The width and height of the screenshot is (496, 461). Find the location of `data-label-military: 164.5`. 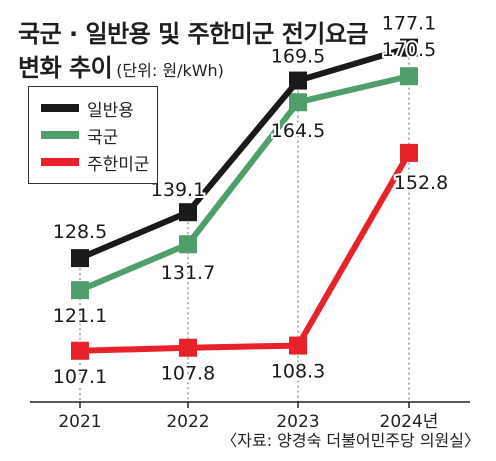

data-label-military: 164.5 is located at coordinates (298, 131).